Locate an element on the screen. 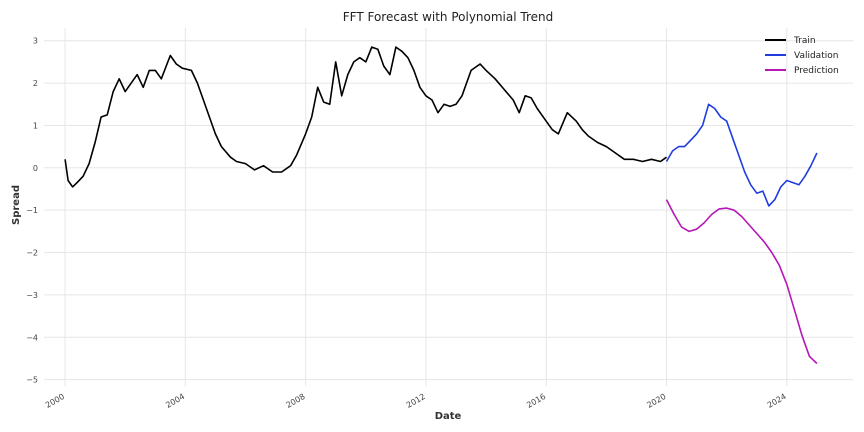 This screenshot has width=864, height=432. x-axis-ticks: 2000 2004 2008 2012 2016 2020 2024 is located at coordinates (416, 401).